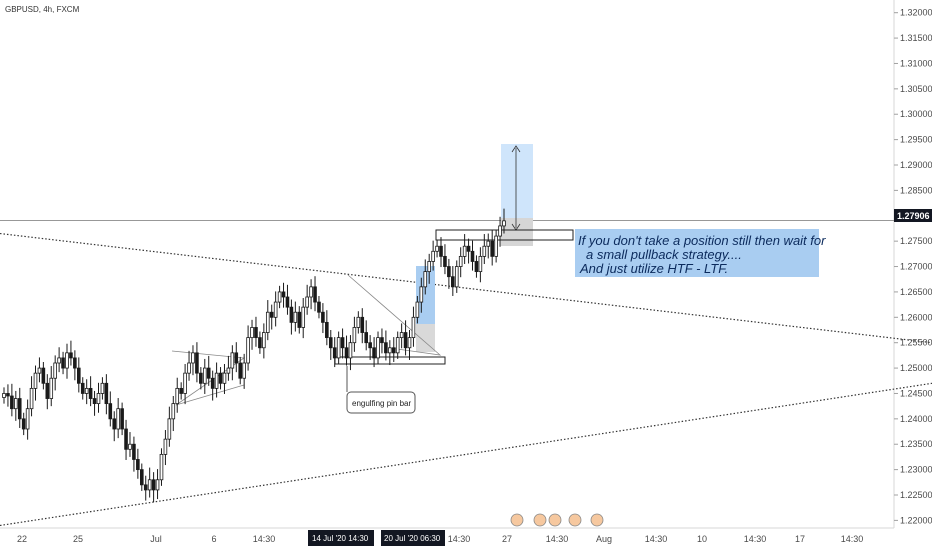 The image size is (932, 550). Describe the element at coordinates (916, 393) in the screenshot. I see `price-tick-label: 1.24500` at that location.